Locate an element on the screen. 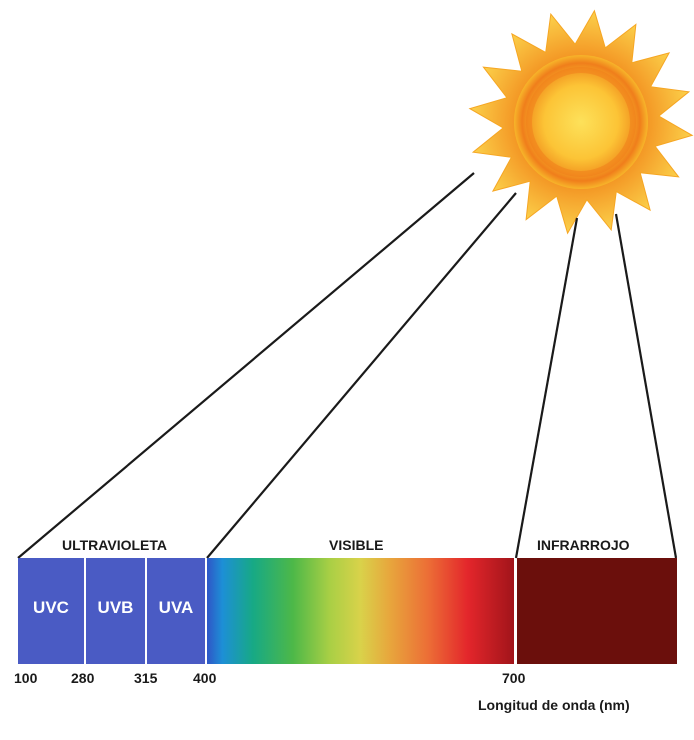 Image resolution: width=694 pixels, height=740 pixels. tick-label: 315 is located at coordinates (146, 678).